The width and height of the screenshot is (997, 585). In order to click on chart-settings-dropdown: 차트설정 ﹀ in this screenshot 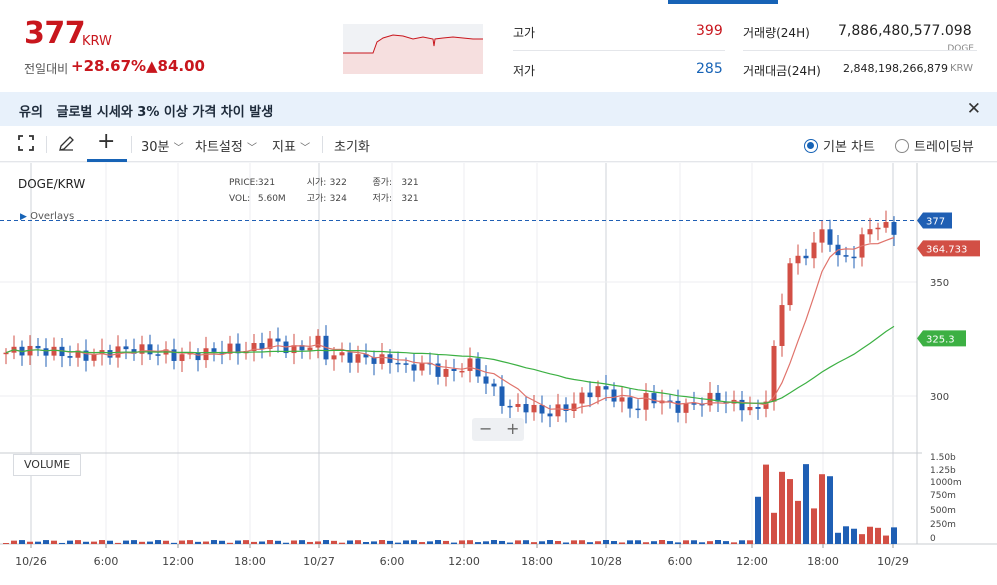, I will do `click(226, 145)`.